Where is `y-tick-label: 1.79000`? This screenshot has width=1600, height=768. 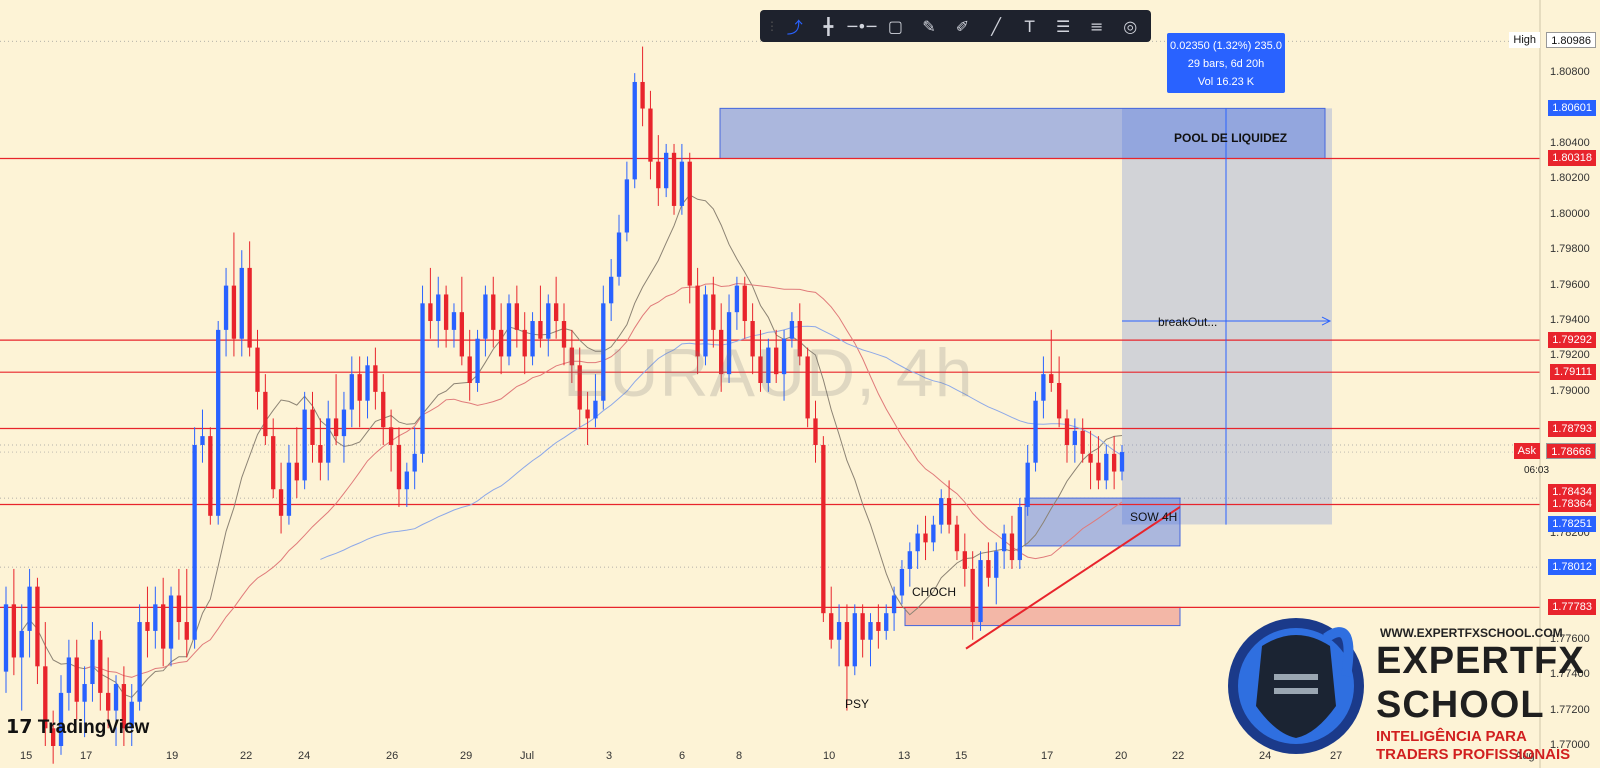
y-tick-label: 1.79000 is located at coordinates (1570, 390).